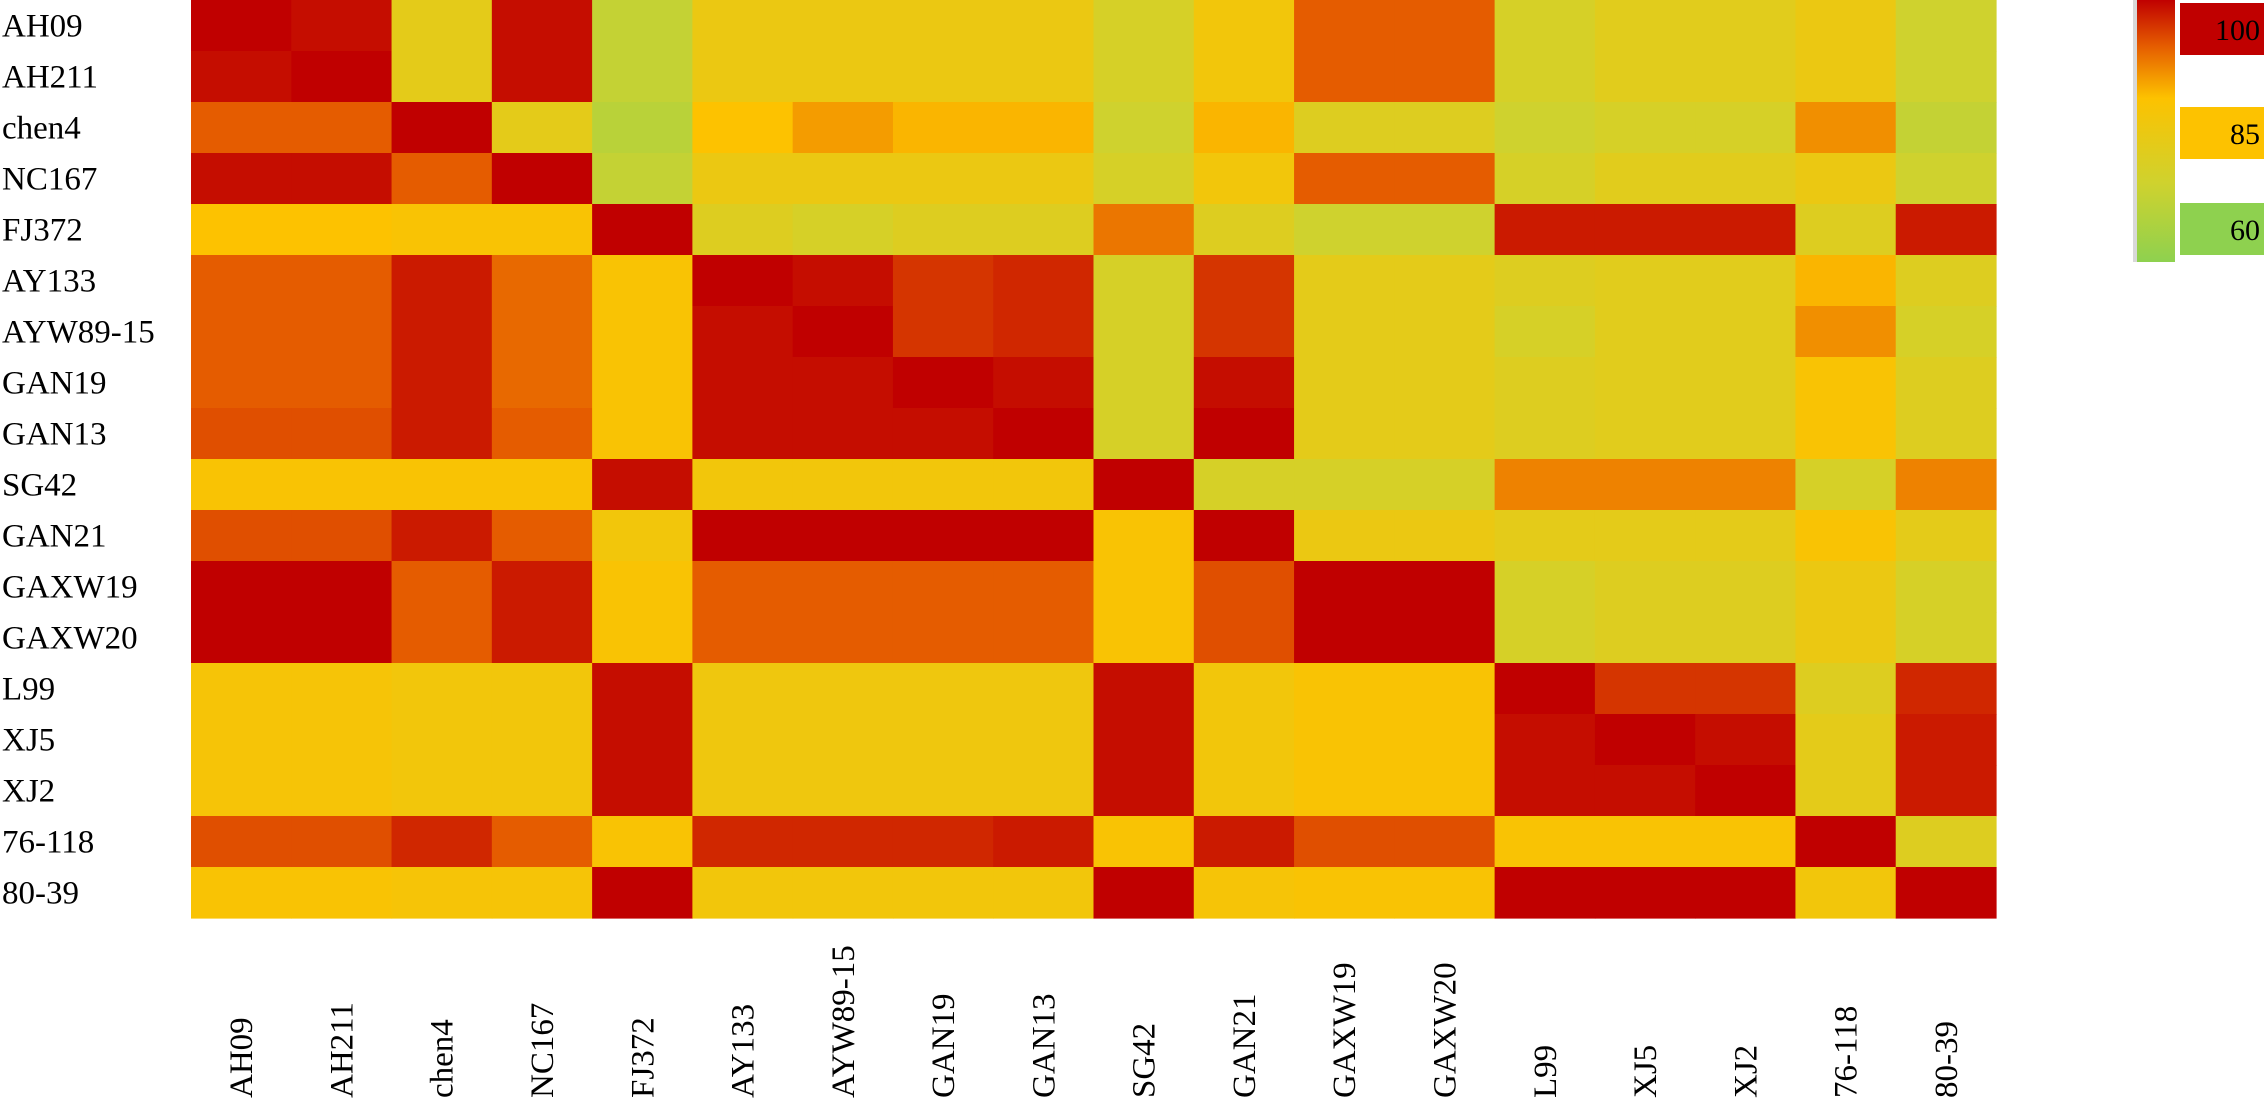  What do you see at coordinates (2245, 230) in the screenshot?
I see `legend-label: 60` at bounding box center [2245, 230].